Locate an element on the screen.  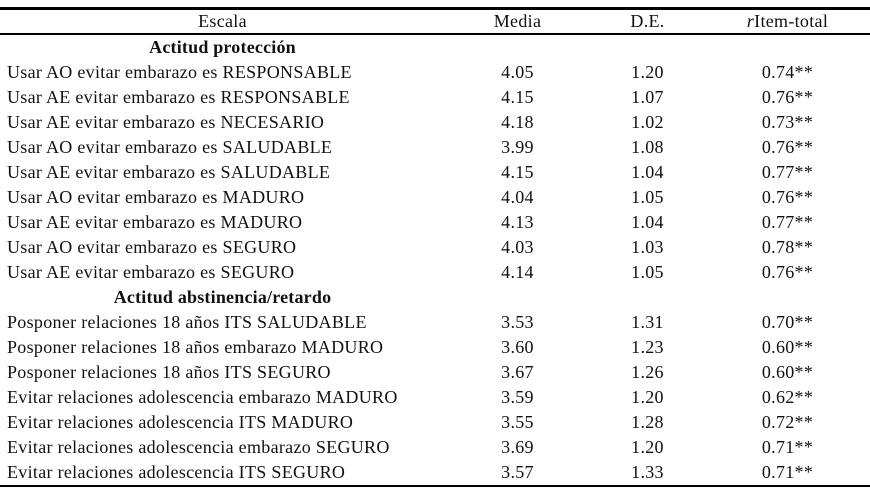
escala-cell: Usar AO evitar embarazo es RESPONSABLE is located at coordinates (179, 72).